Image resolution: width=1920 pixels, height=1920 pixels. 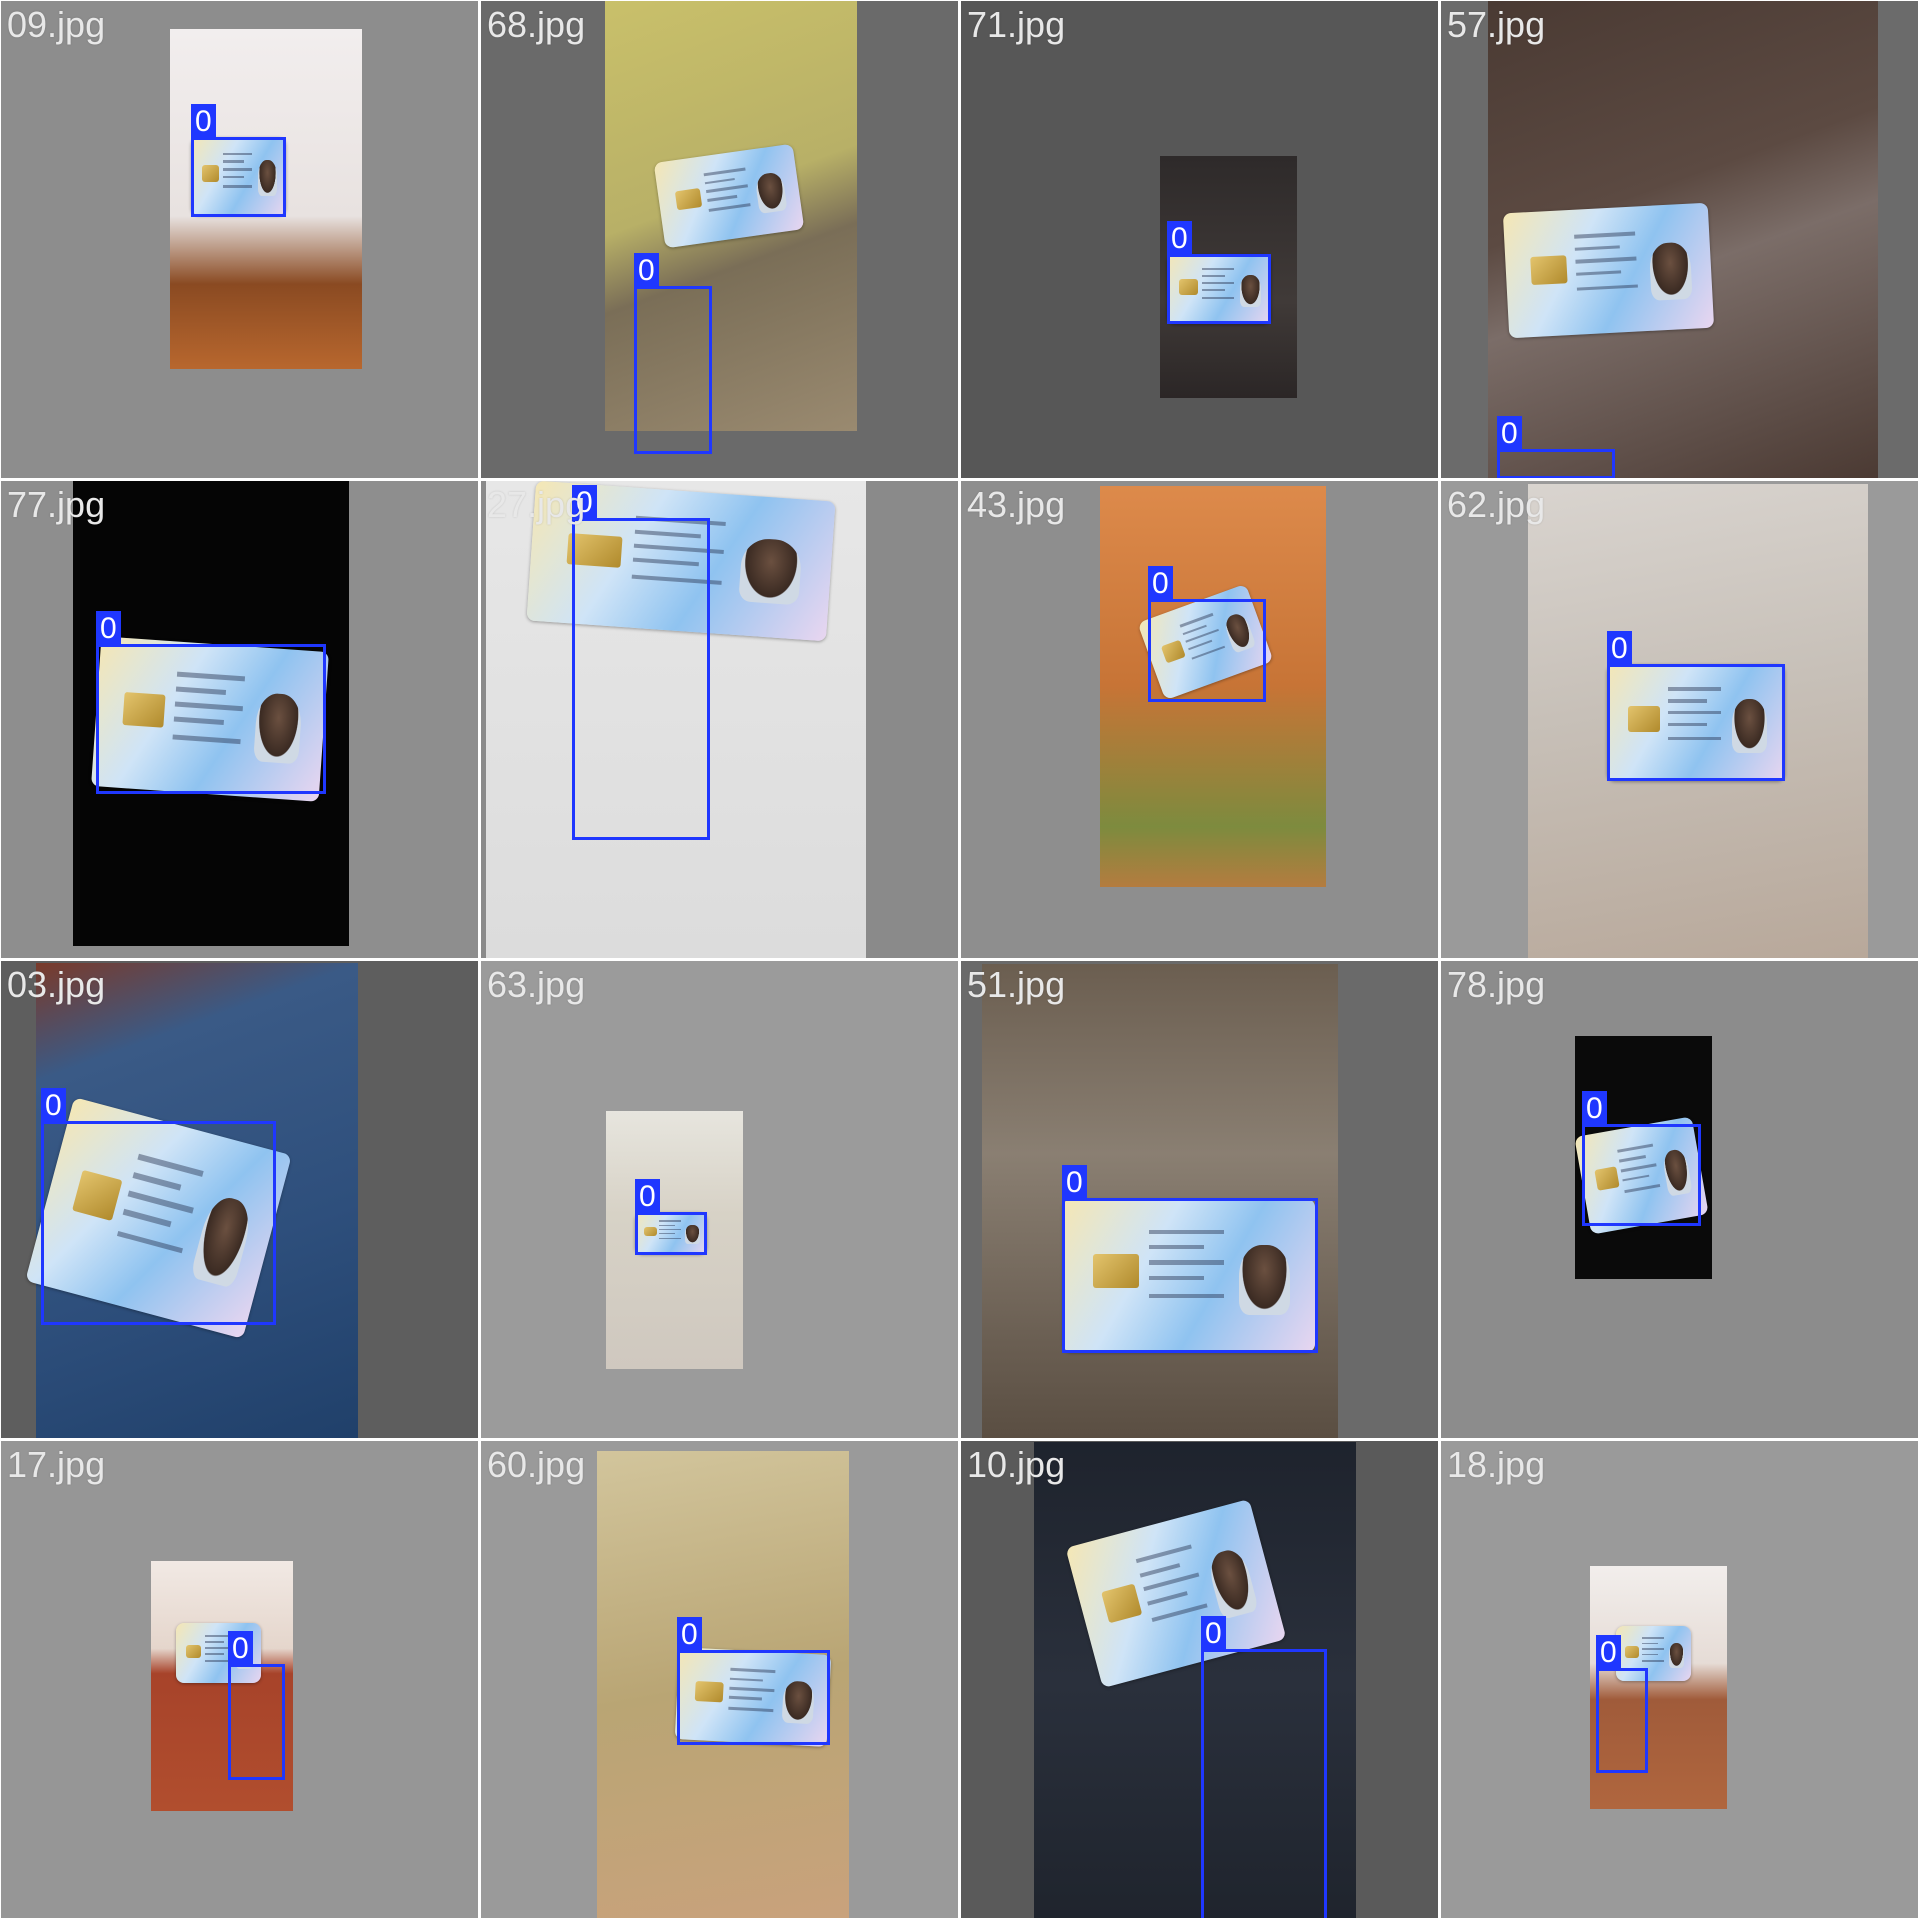 What do you see at coordinates (1496, 984) in the screenshot?
I see `tile-filename: 78.jpg` at bounding box center [1496, 984].